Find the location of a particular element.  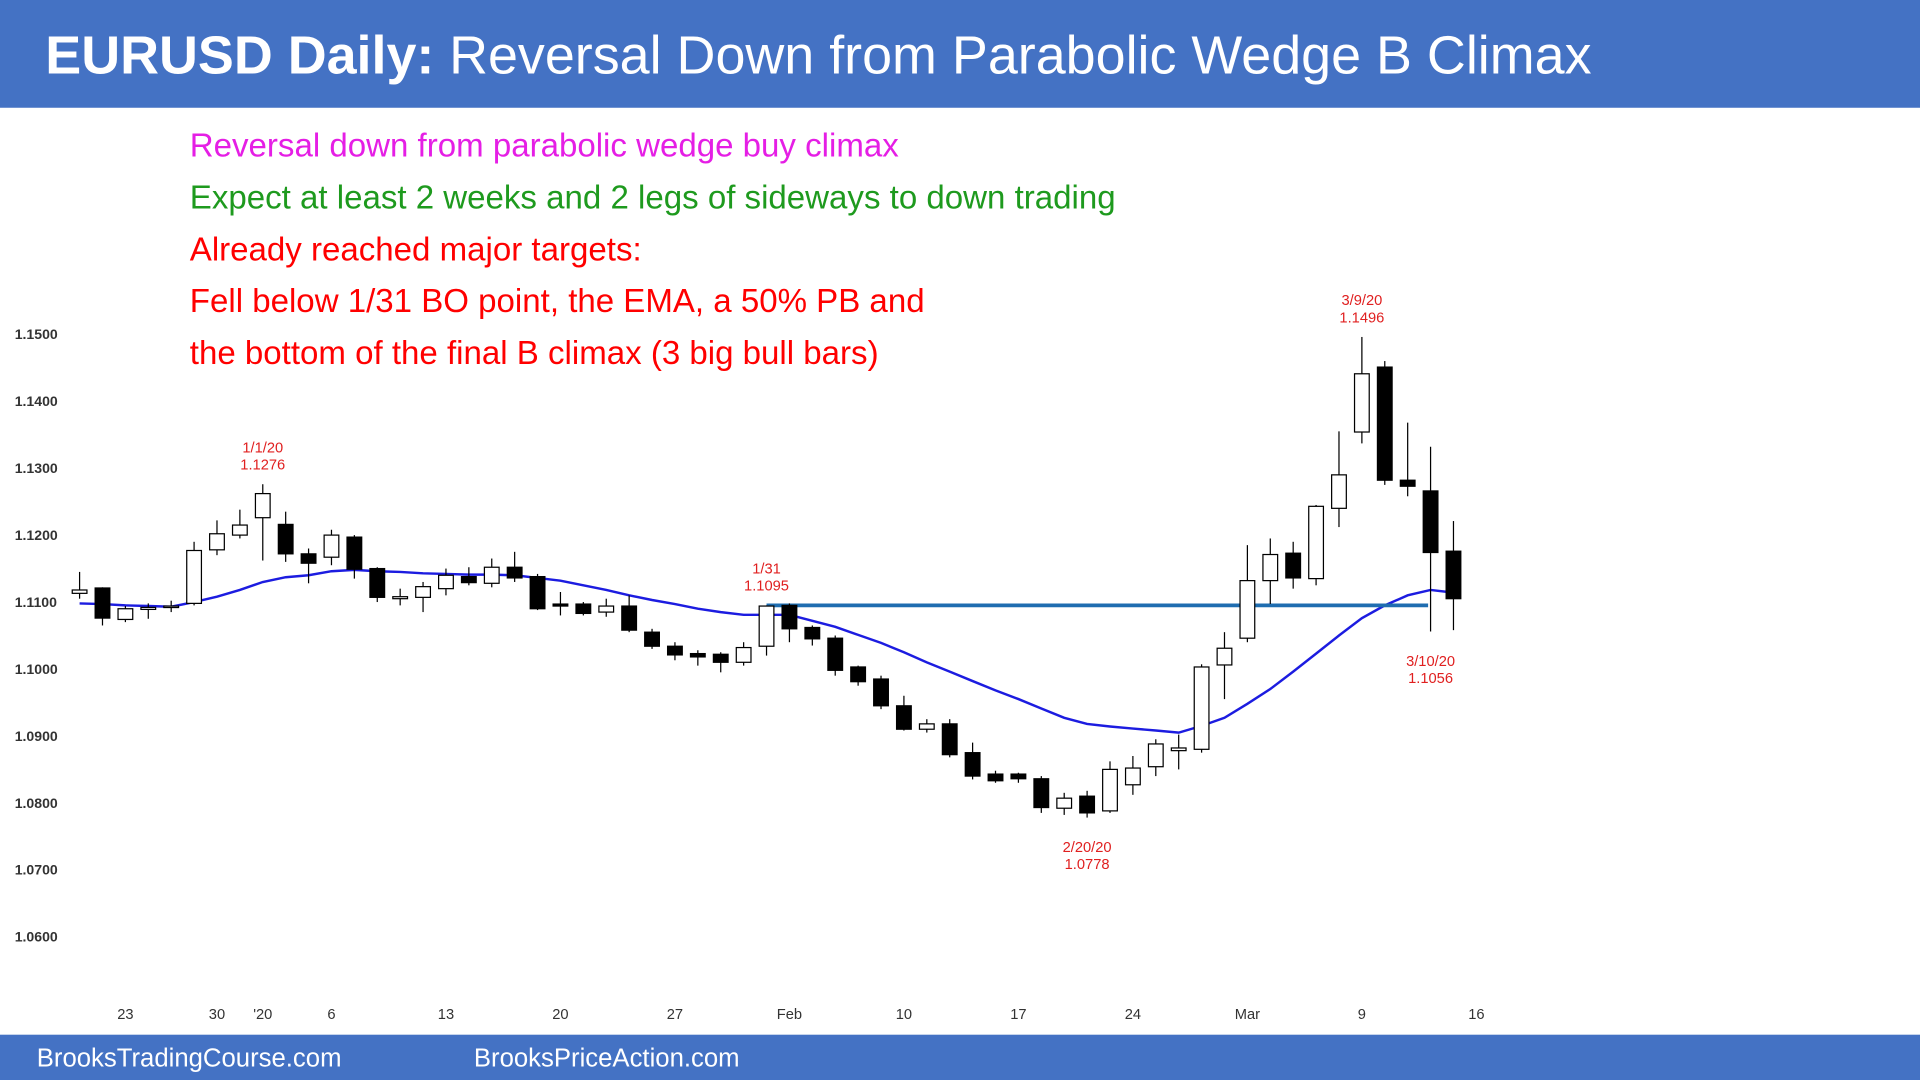

x-tick-label: 10 is located at coordinates (904, 1015).